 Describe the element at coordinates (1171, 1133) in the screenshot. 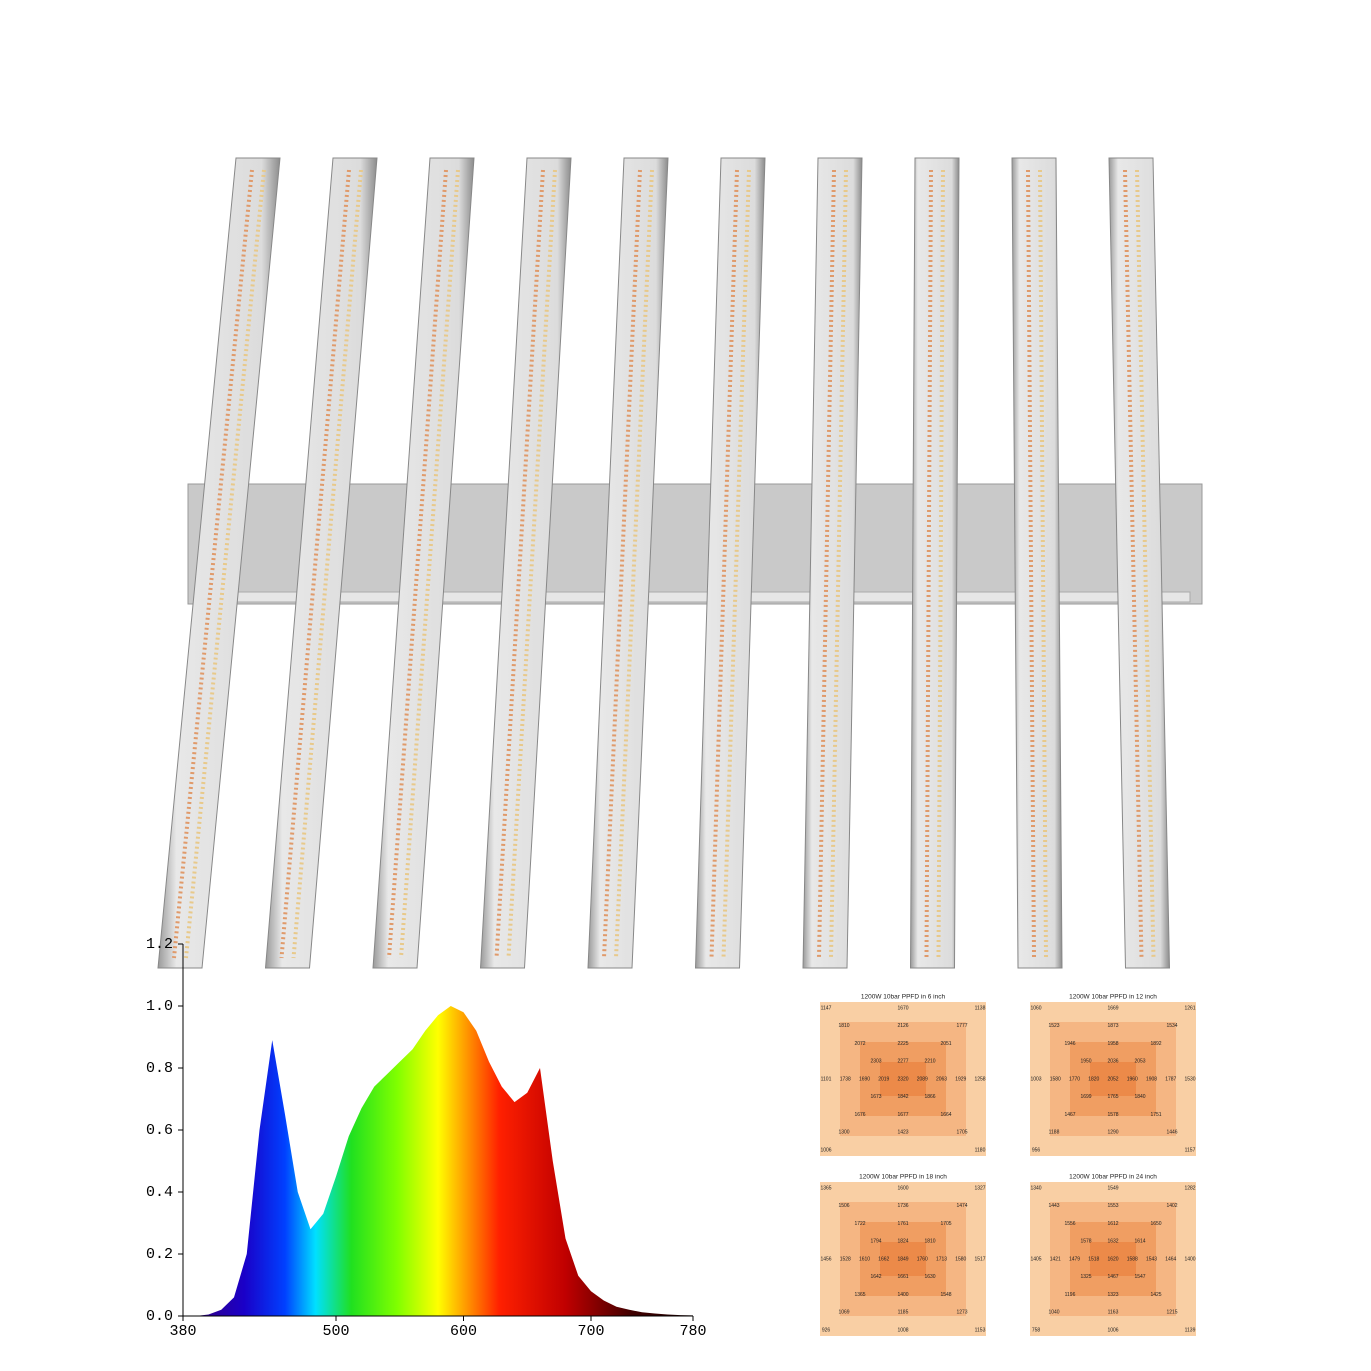

I see `ppfd-value: 1446` at that location.